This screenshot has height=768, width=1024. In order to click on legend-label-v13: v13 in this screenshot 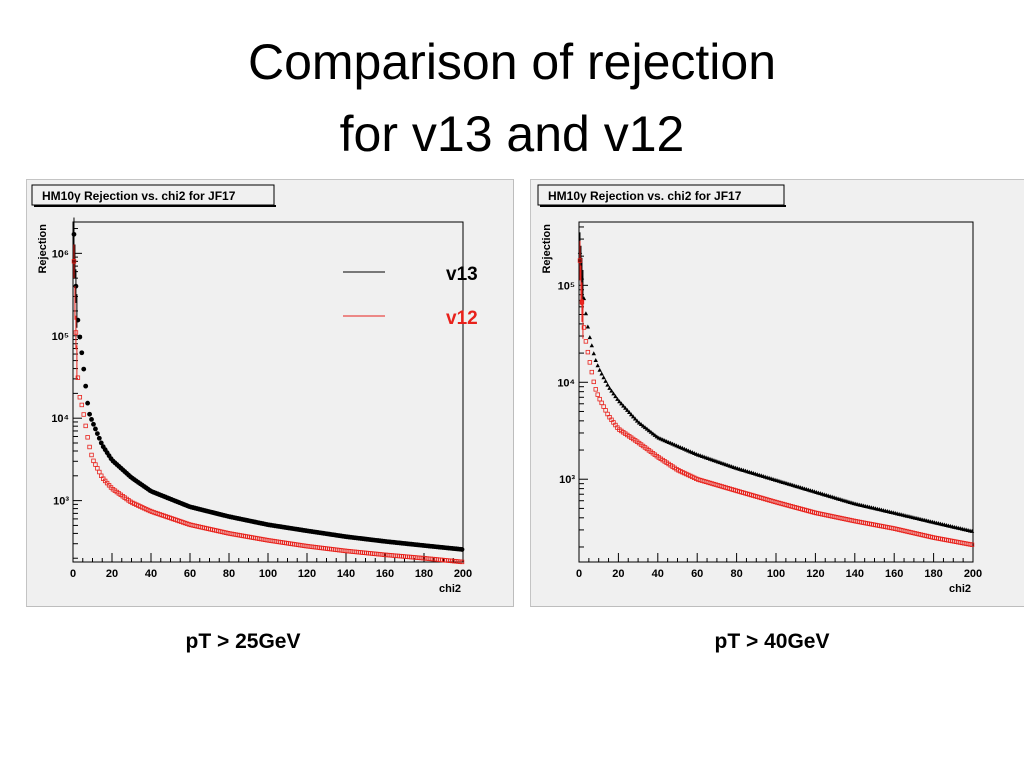, I will do `click(462, 274)`.